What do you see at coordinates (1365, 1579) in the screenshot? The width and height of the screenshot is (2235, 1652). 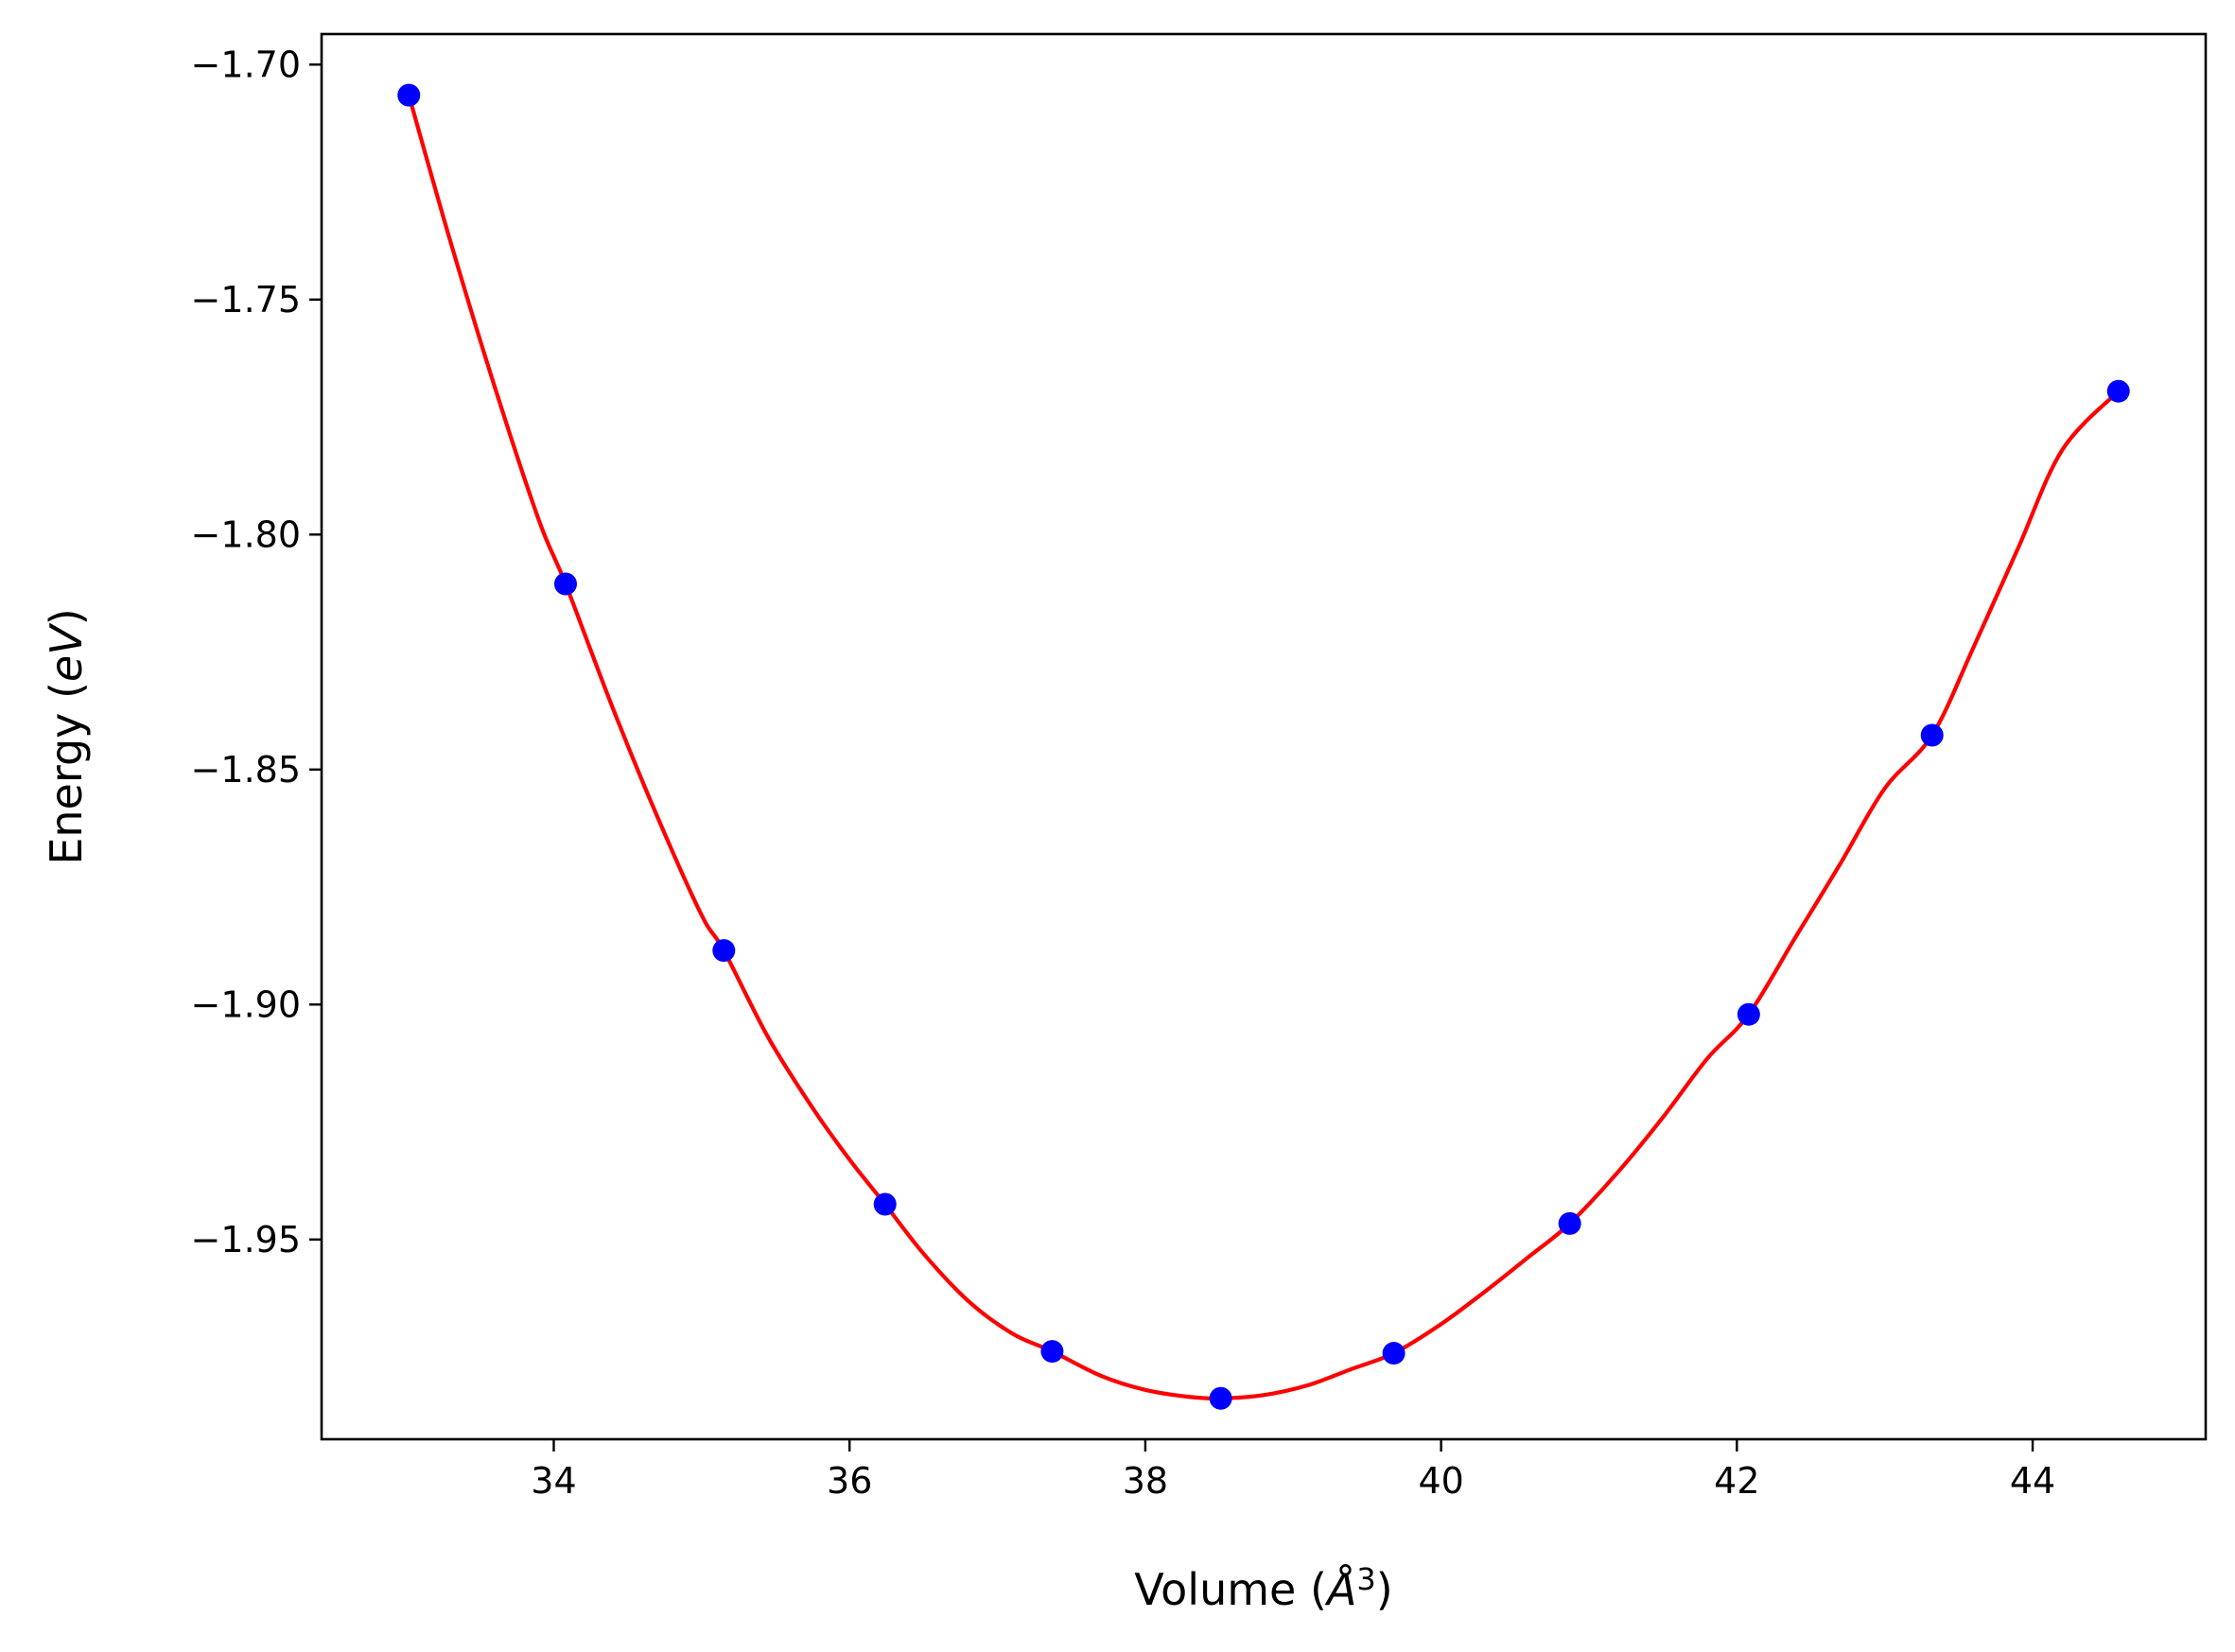 I see `x-axis-unit-superscript: 3` at bounding box center [1365, 1579].